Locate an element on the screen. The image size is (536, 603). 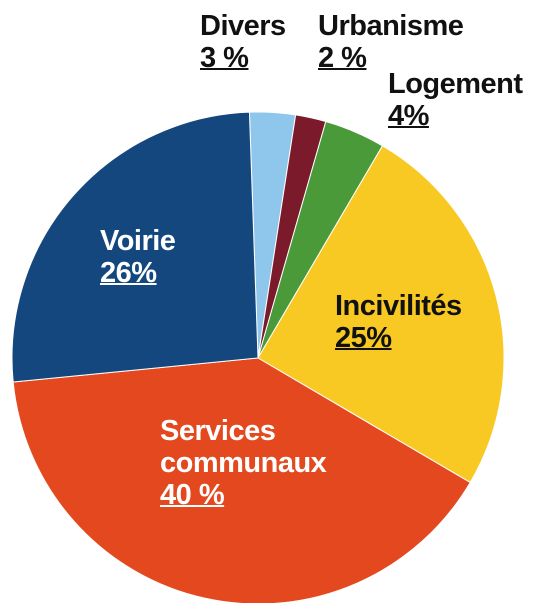
value-label: 25% is located at coordinates (363, 338).